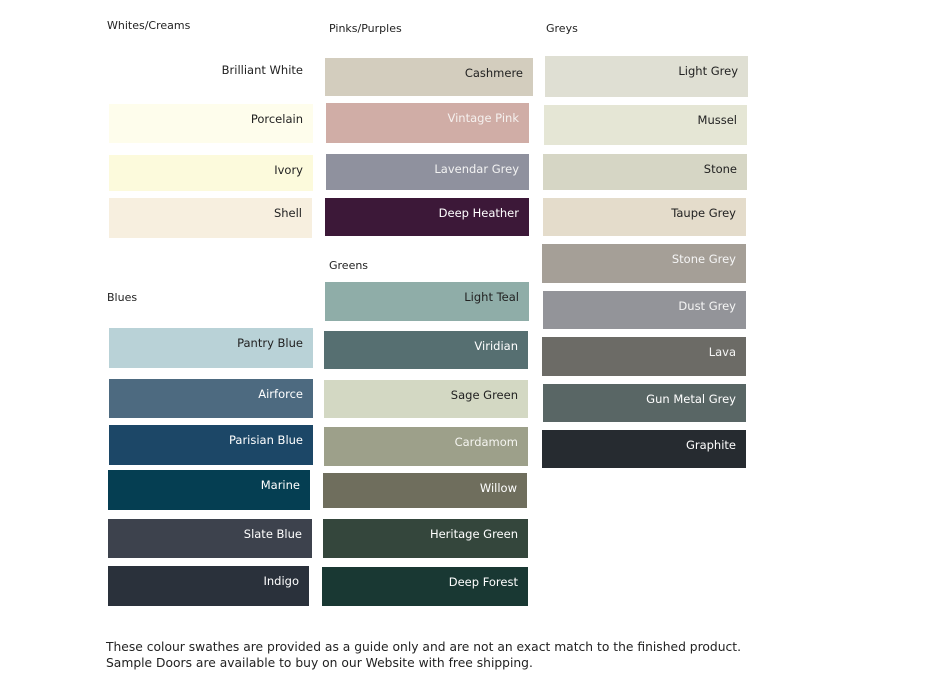  Describe the element at coordinates (276, 119) in the screenshot. I see `swatch-label: Porcelain` at that location.